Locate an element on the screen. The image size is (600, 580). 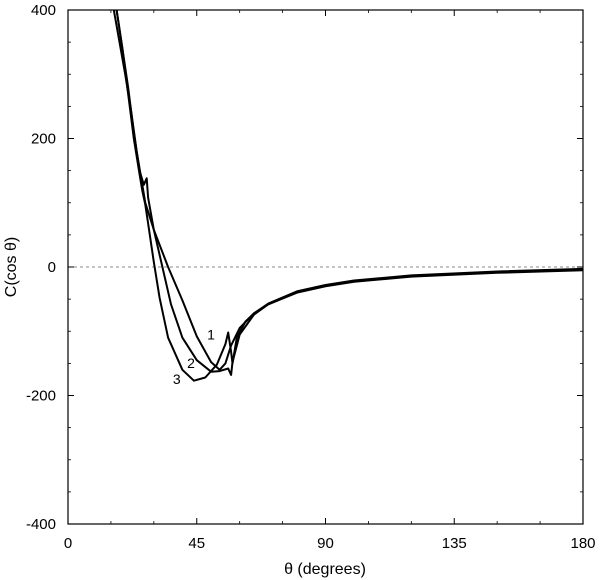
series-label-2: 2 is located at coordinates (191, 363).